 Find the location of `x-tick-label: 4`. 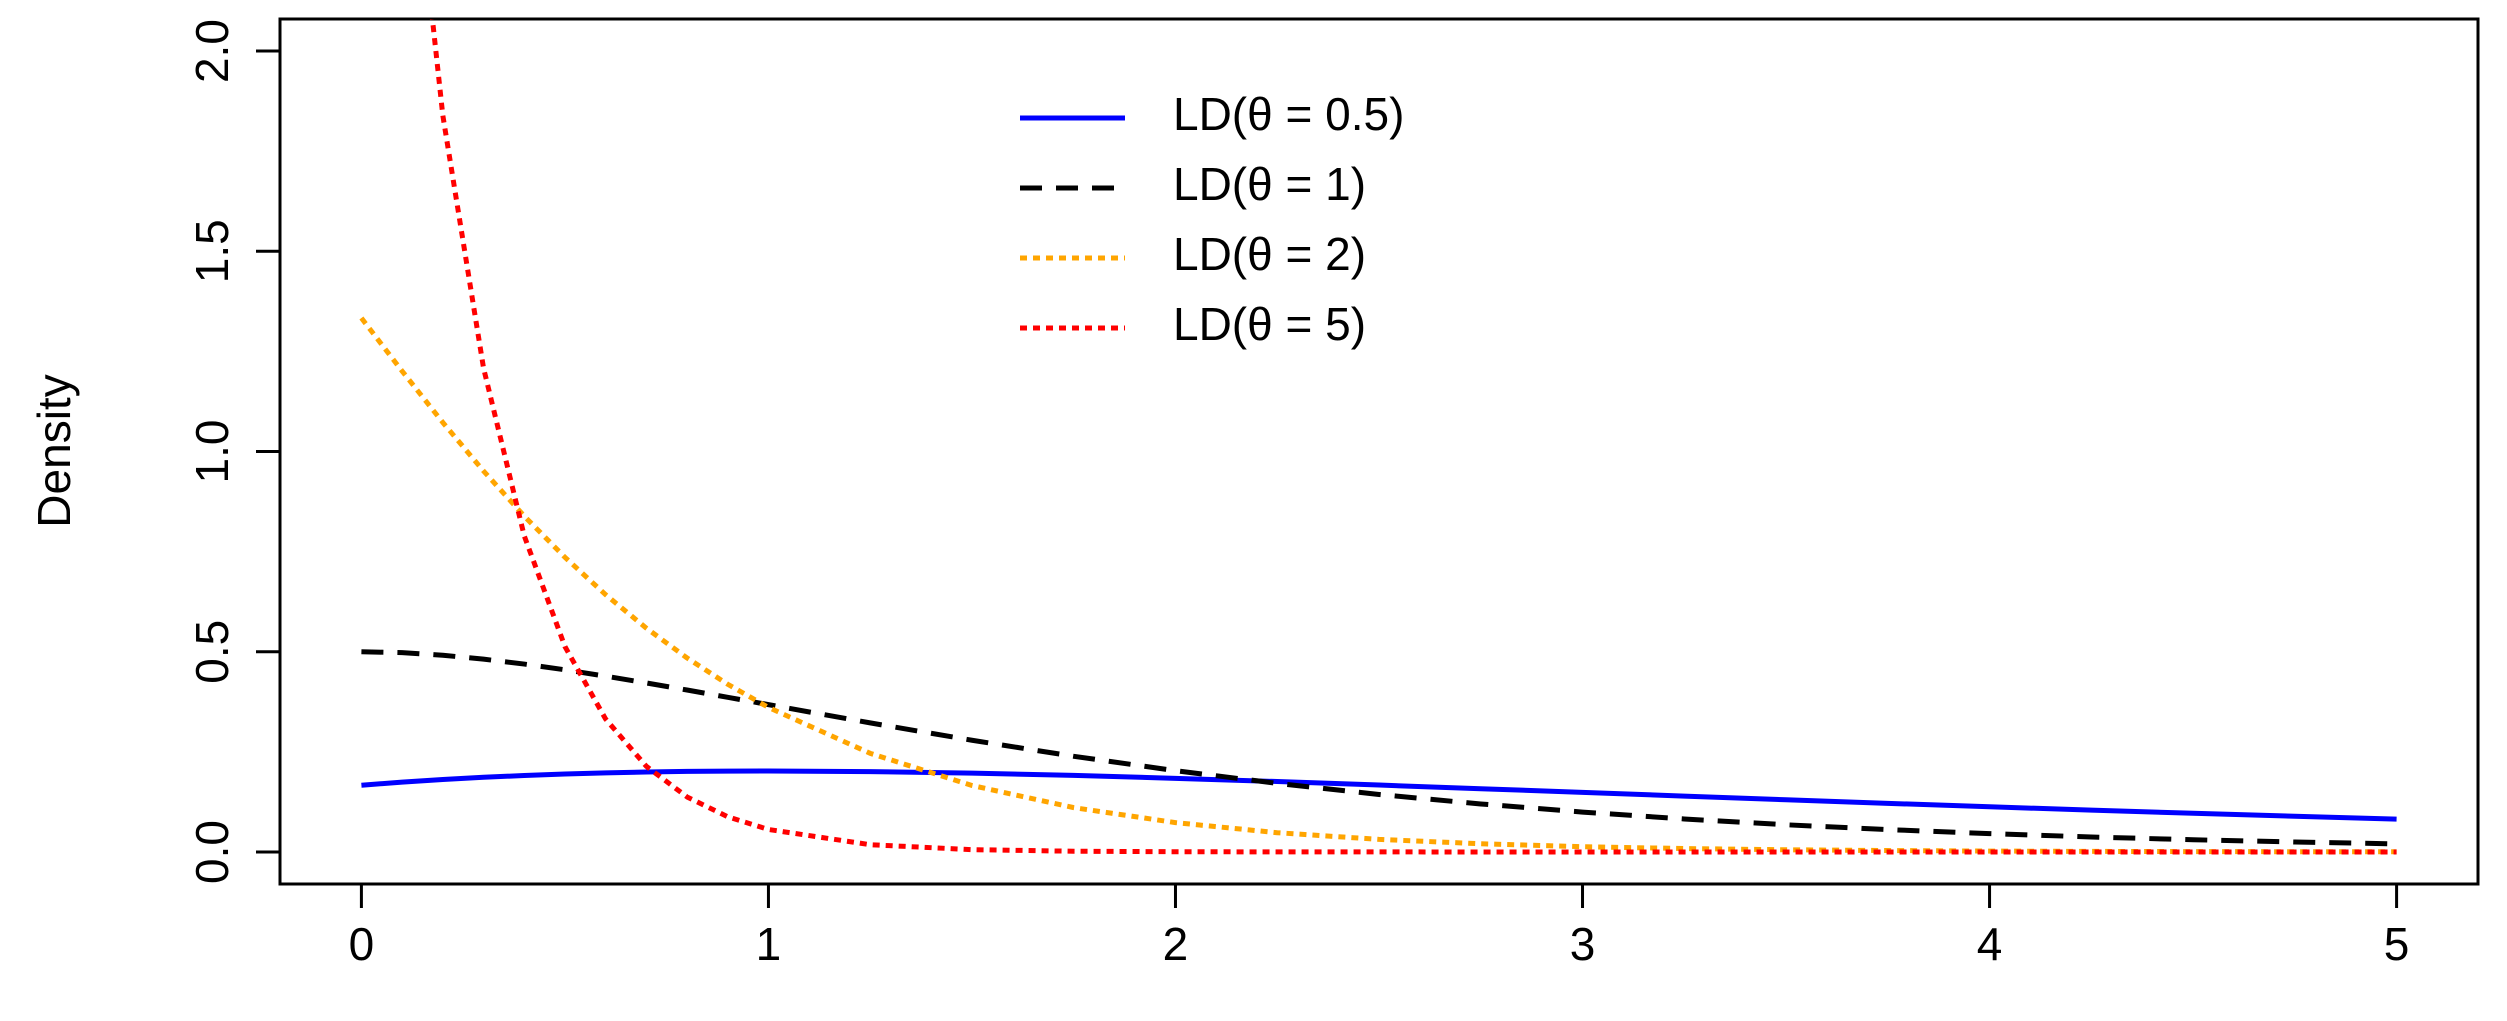

x-tick-label: 4 is located at coordinates (1990, 944).